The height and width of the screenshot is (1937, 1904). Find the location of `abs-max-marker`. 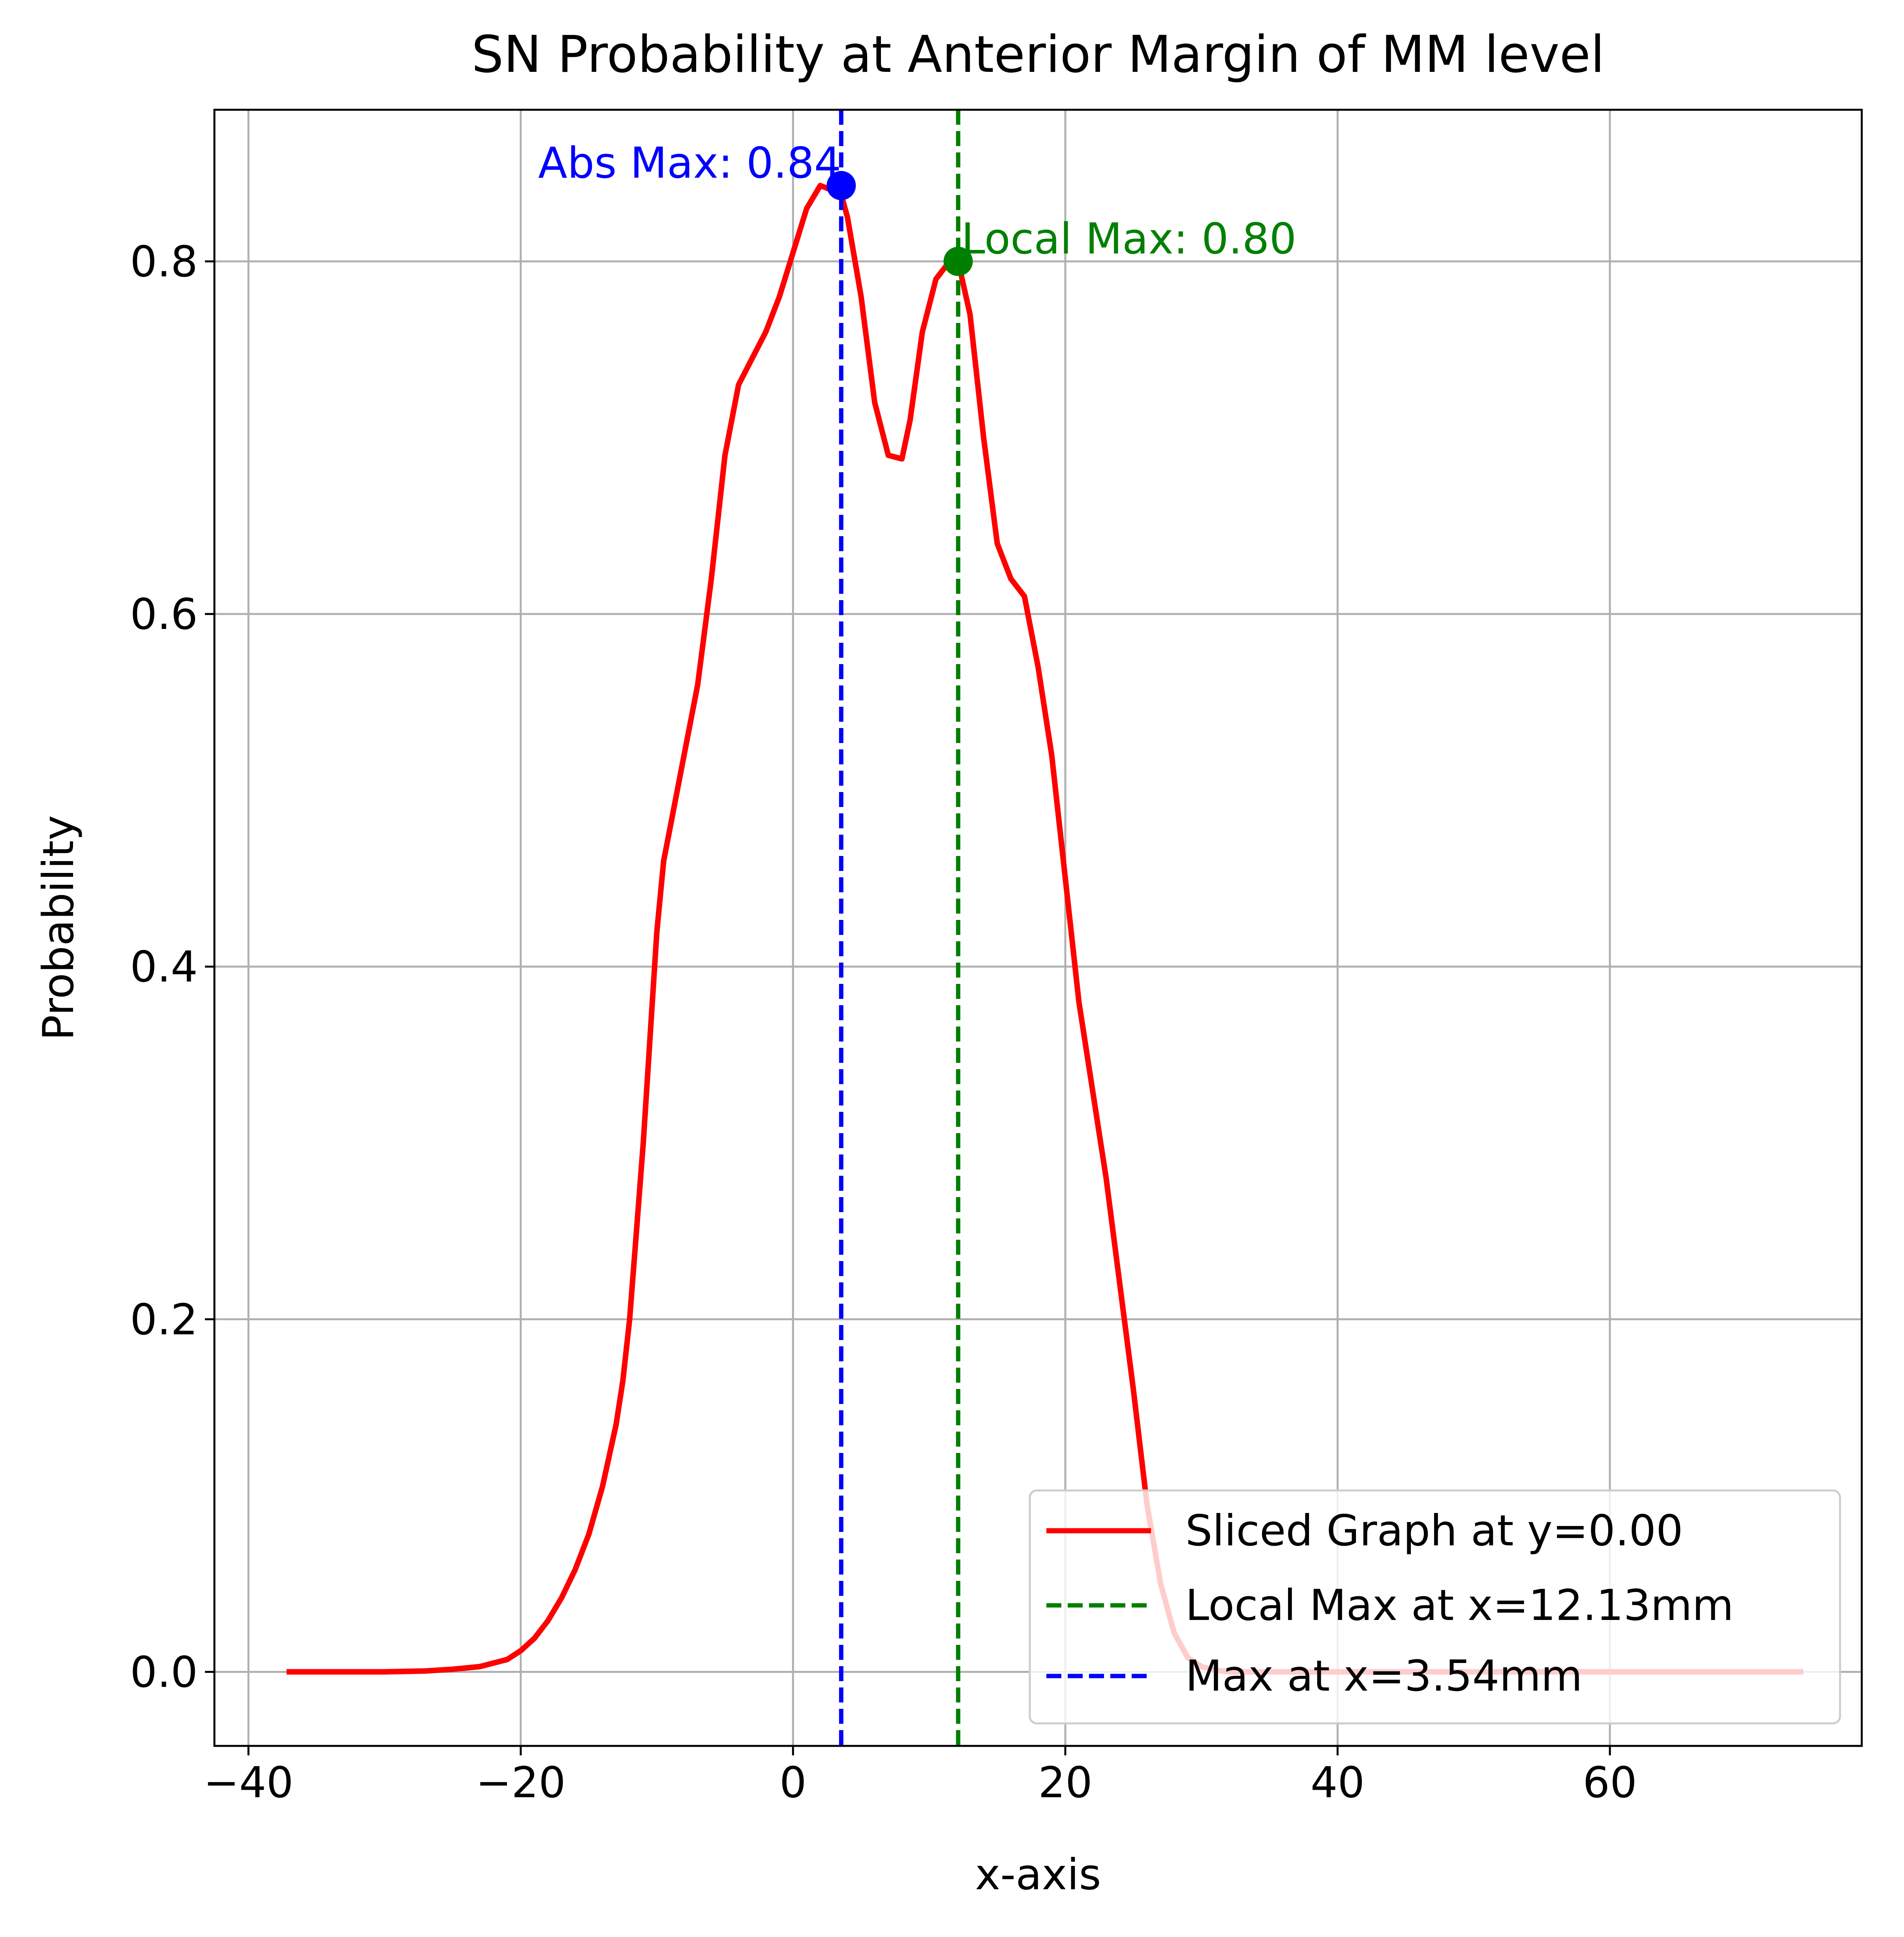

abs-max-marker is located at coordinates (841, 186).